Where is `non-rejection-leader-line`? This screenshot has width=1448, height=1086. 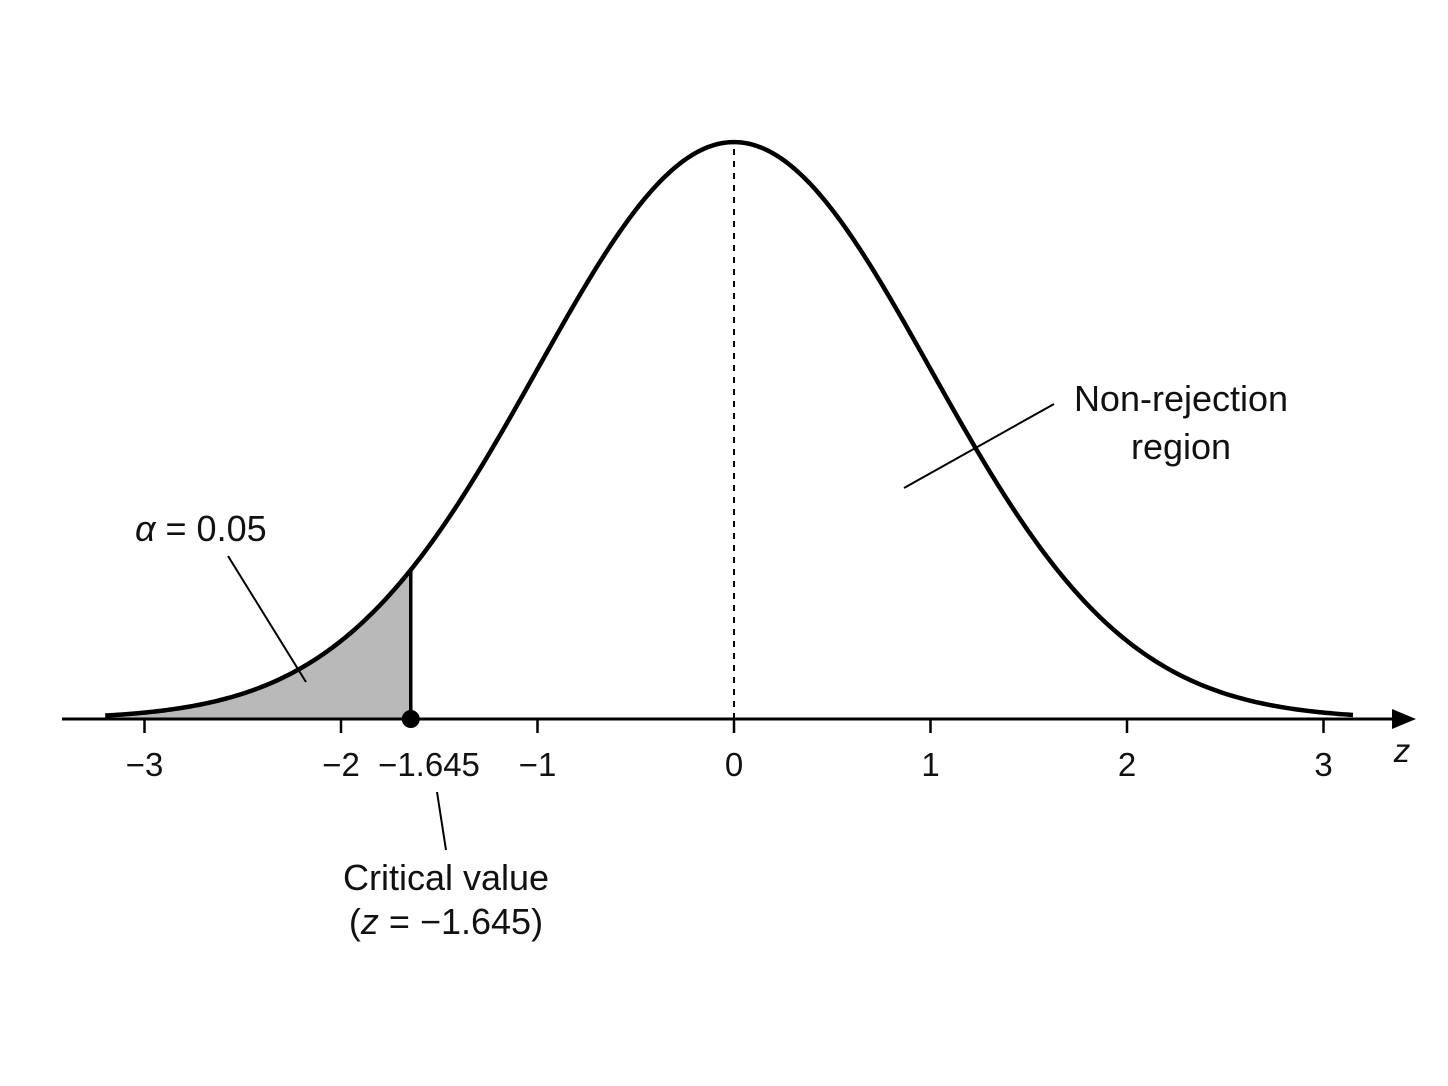 non-rejection-leader-line is located at coordinates (979, 446).